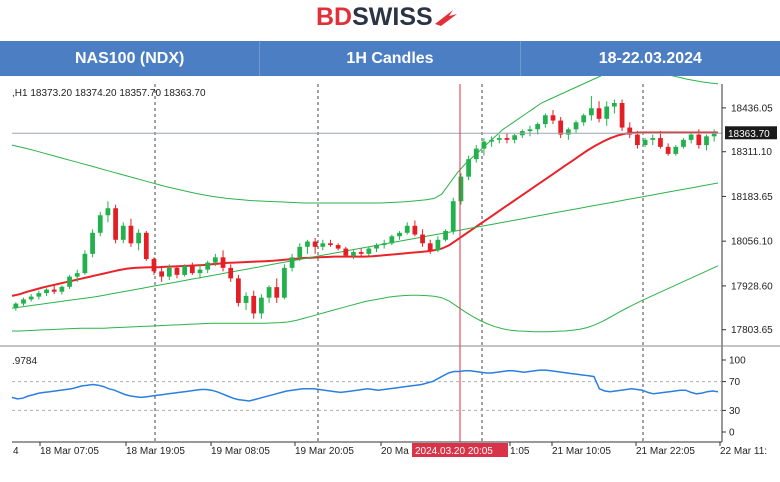 This screenshot has height=482, width=780. I want to click on price-tick-label: 18183.65, so click(752, 197).